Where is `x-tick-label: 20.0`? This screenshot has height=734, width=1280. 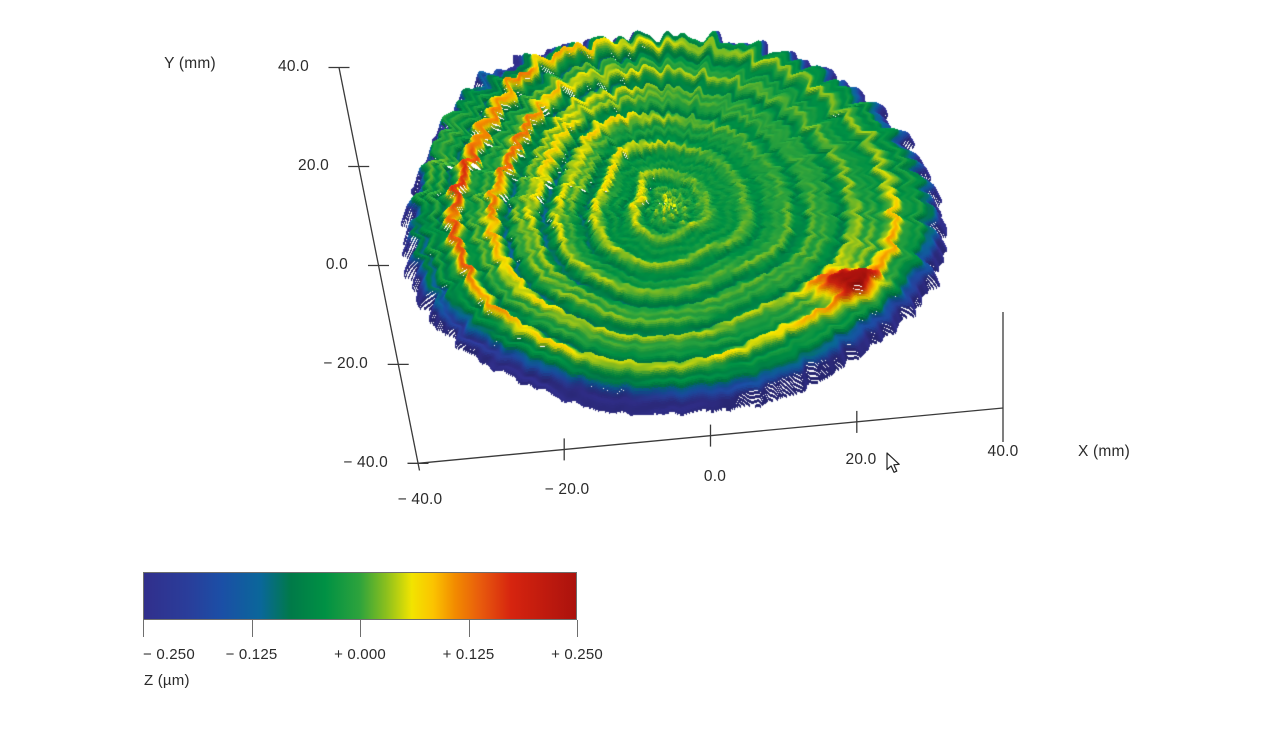 x-tick-label: 20.0 is located at coordinates (861, 459).